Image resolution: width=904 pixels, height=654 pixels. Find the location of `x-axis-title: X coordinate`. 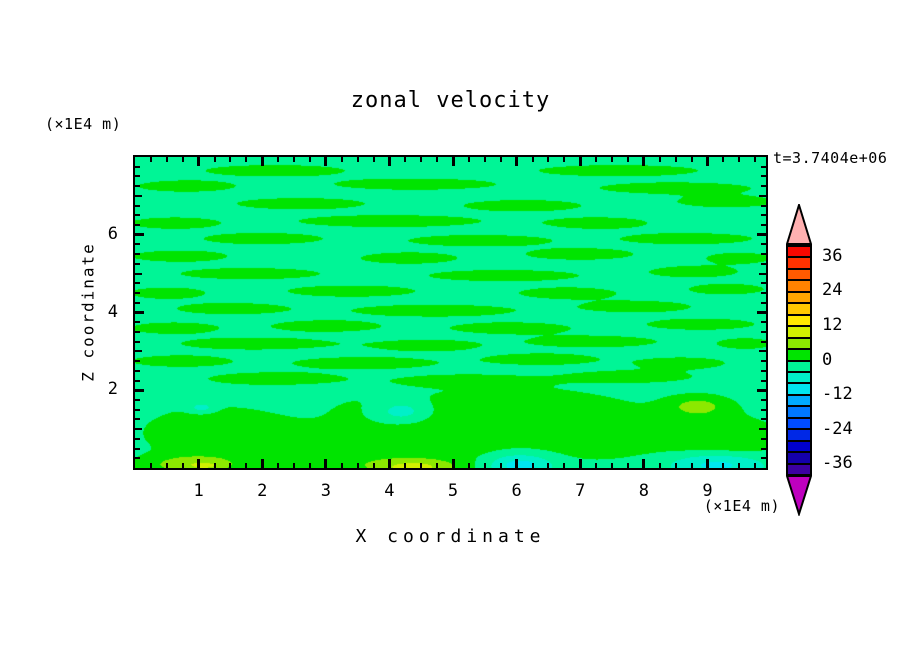

x-axis-title: X coordinate is located at coordinates (450, 536).